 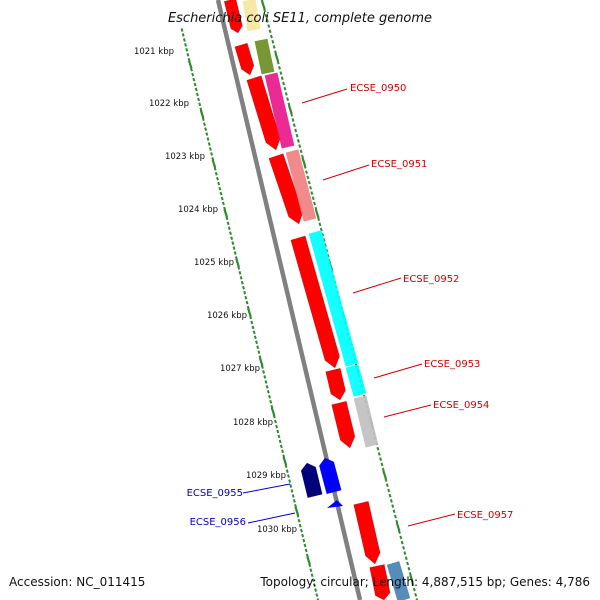 I want to click on gene-label-ecse-0951: ECSE_0951, so click(x=399, y=164).